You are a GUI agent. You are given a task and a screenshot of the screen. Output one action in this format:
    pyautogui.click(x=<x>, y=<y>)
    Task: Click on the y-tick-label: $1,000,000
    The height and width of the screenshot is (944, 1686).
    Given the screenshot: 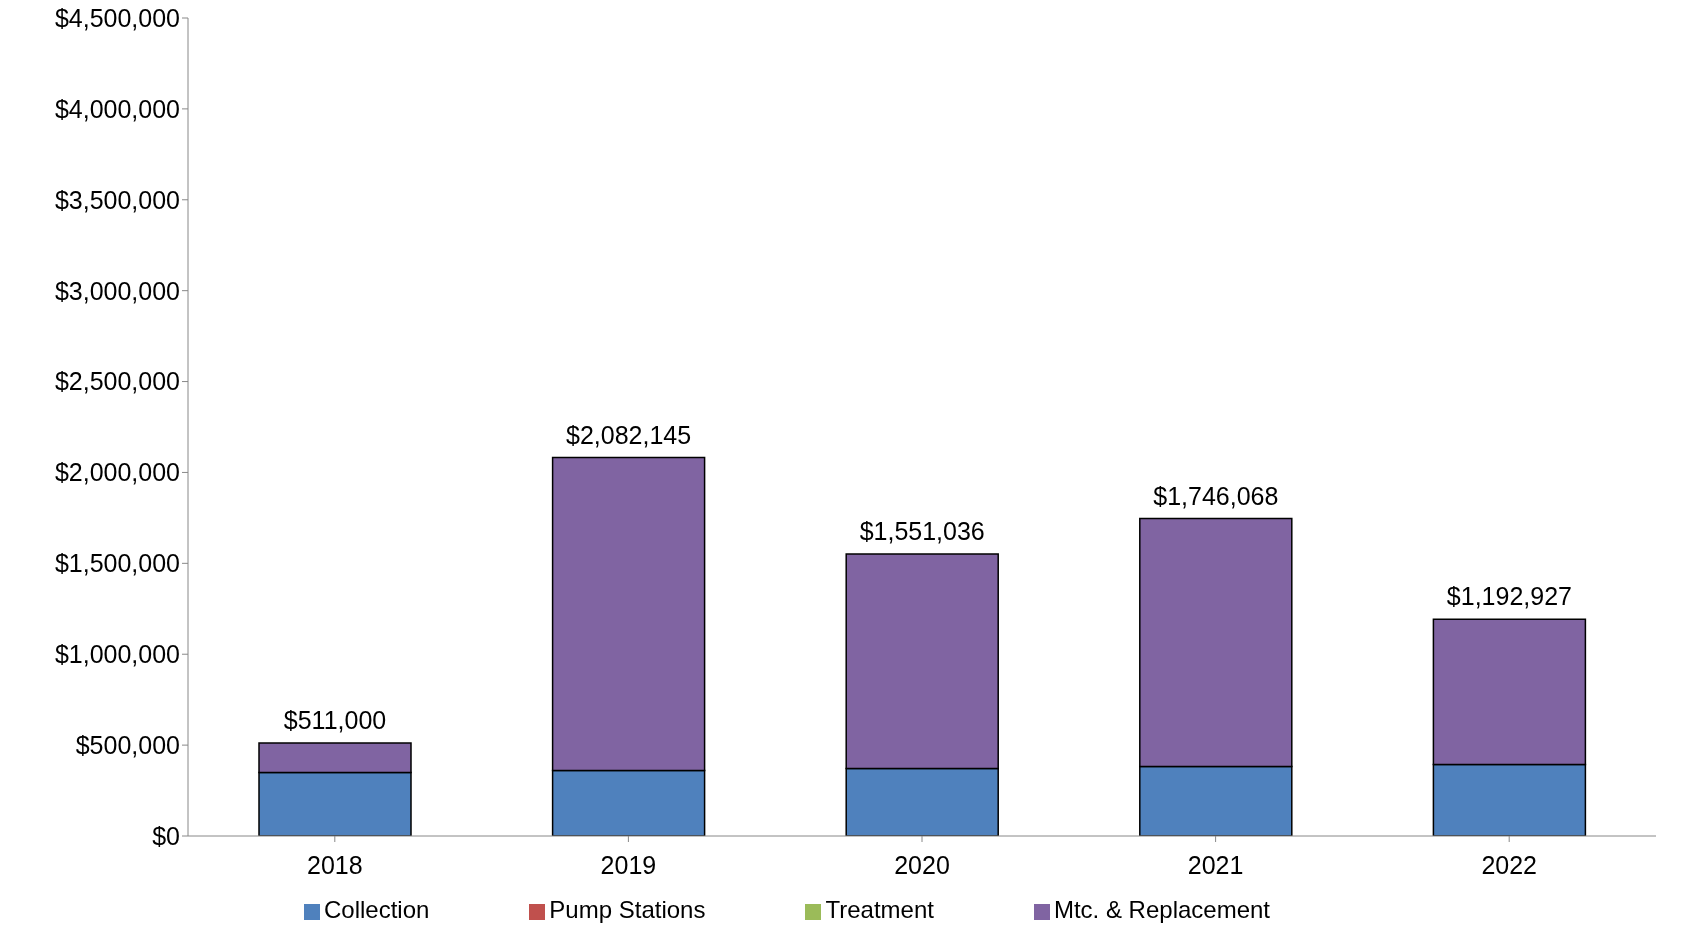 What is the action you would take?
    pyautogui.click(x=117, y=654)
    